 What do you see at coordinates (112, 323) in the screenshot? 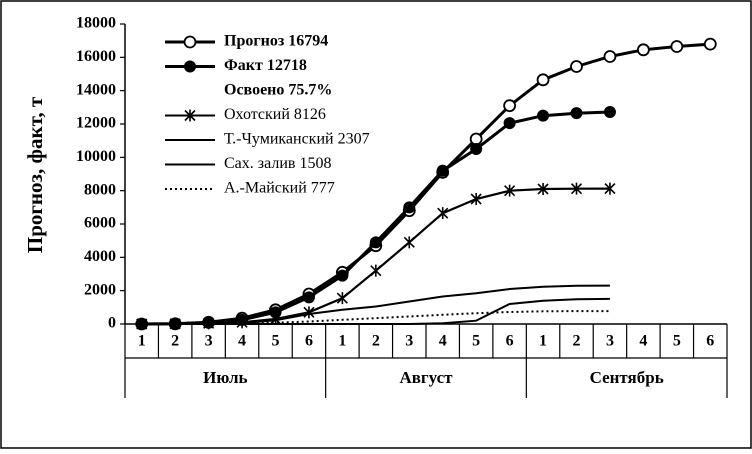
I see `y-tick-label: 0` at bounding box center [112, 323].